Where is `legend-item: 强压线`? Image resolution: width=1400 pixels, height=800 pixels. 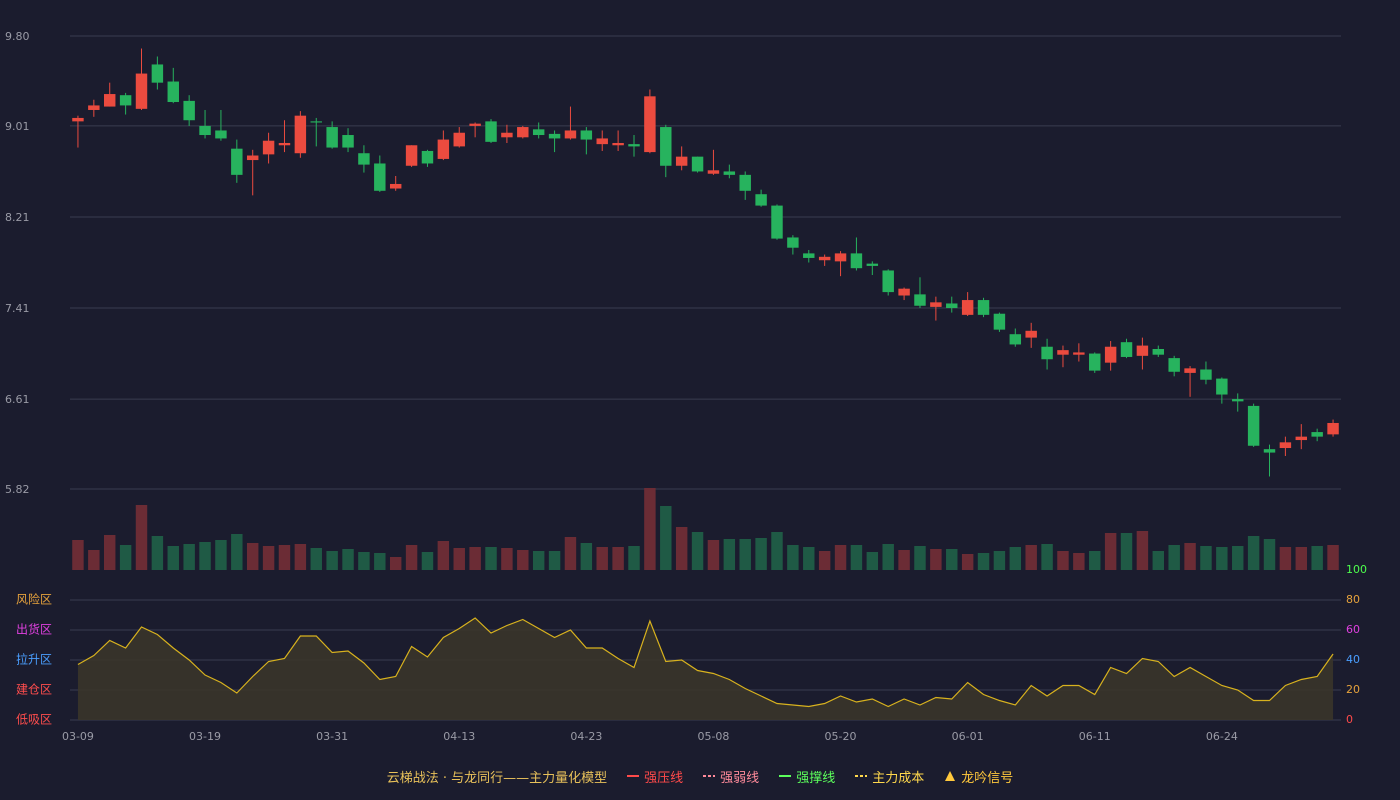 legend-item: 强压线 is located at coordinates (655, 776).